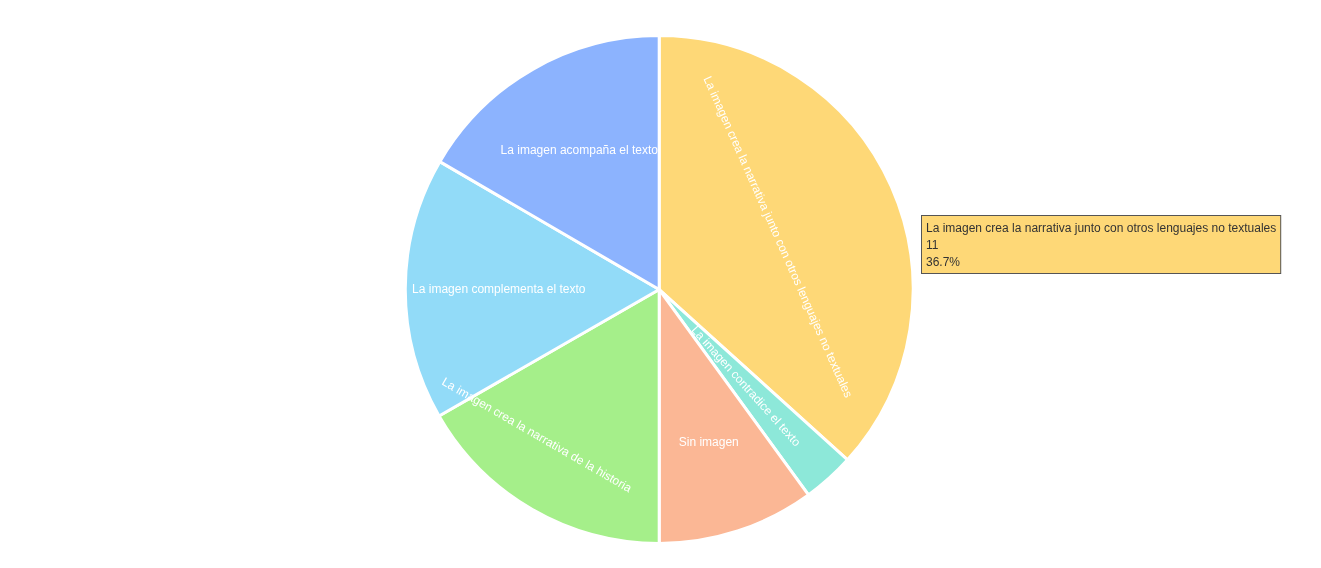  I want to click on slice-label: La imagen complementa el texto, so click(499, 289).